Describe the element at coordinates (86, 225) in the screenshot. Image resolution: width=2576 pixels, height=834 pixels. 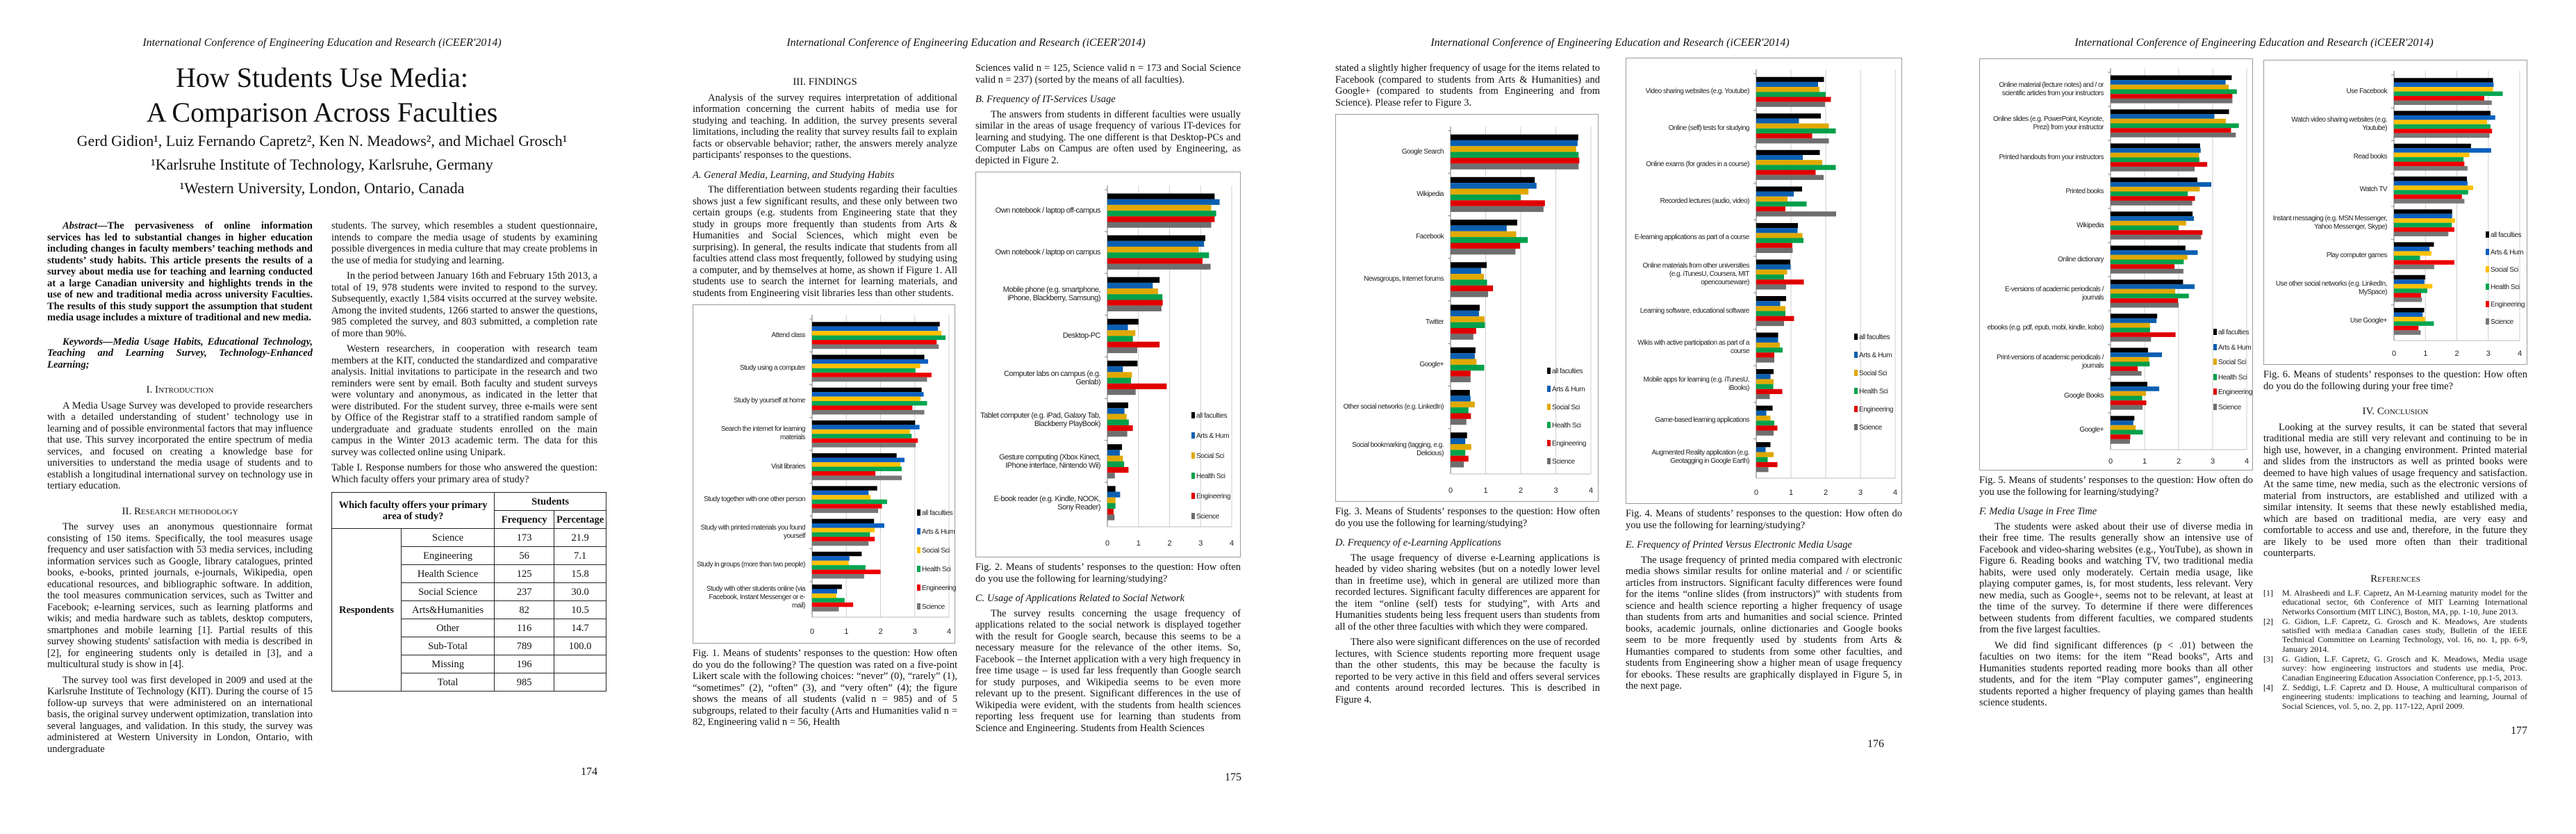
I see `abstract-label: Abstract—` at that location.